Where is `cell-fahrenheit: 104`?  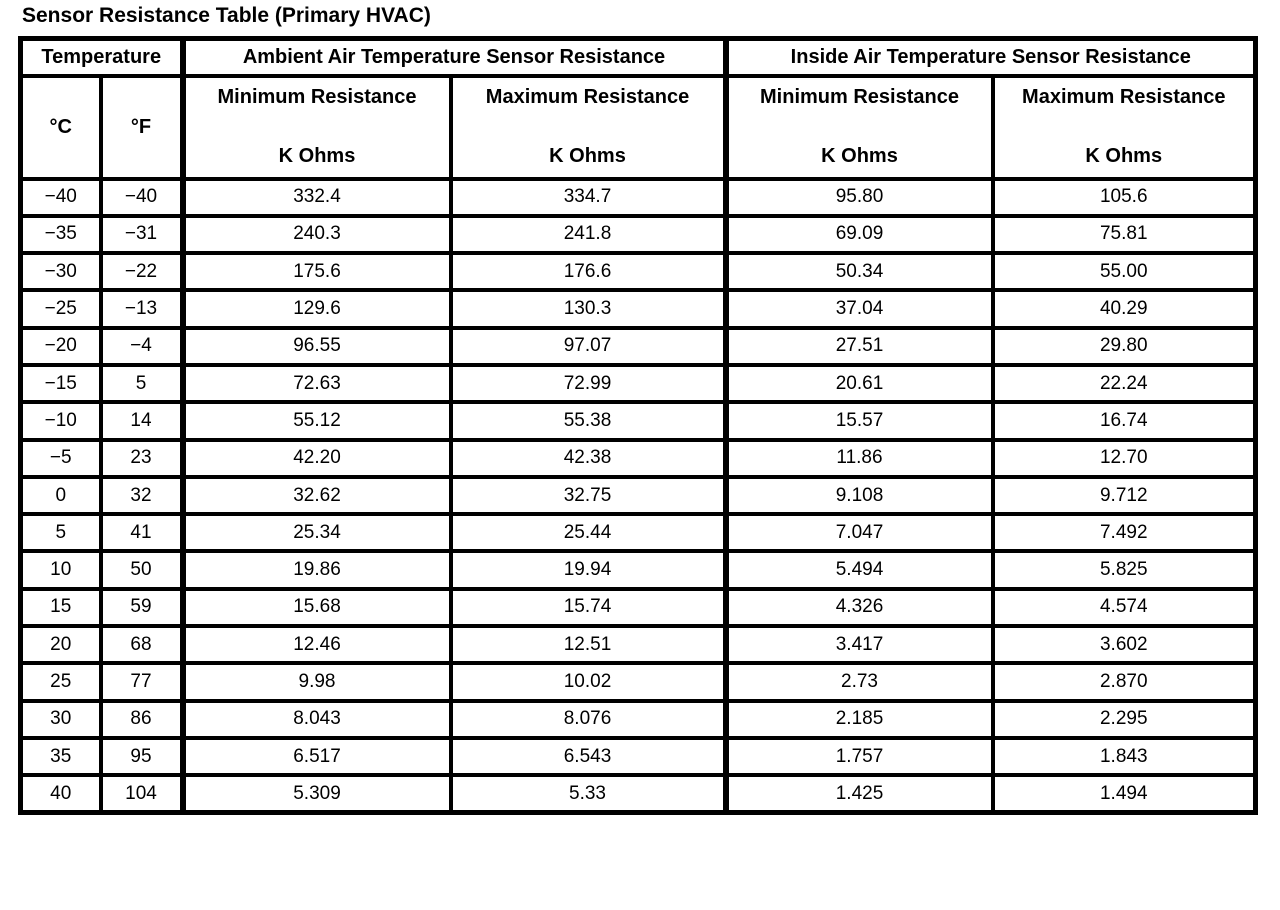
cell-fahrenheit: 104 is located at coordinates (141, 794).